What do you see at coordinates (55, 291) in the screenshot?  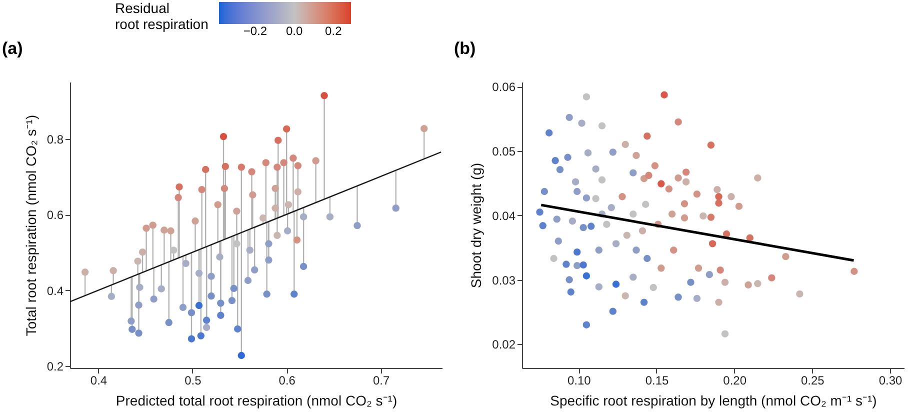 I see `y-tick-label: 0.4` at bounding box center [55, 291].